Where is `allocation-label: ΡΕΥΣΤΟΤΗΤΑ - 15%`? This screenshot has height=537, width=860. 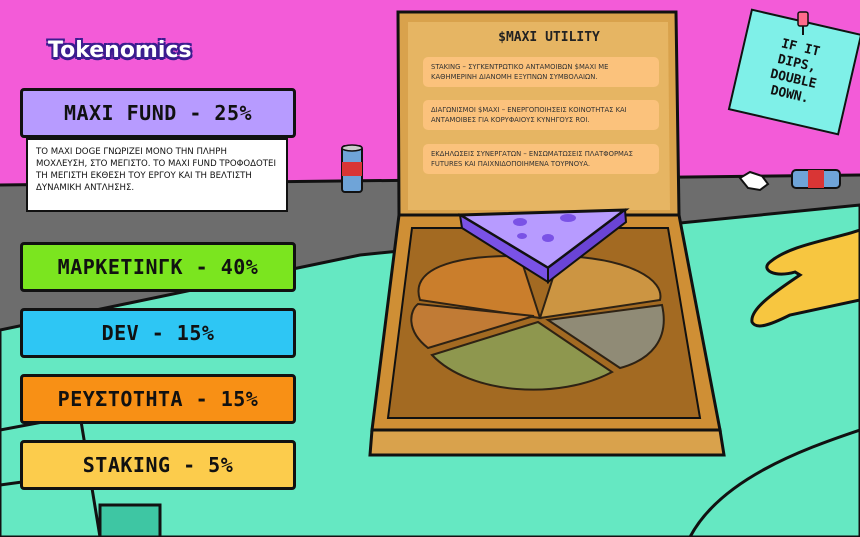 allocation-label: ΡΕΥΣΤΟΤΗΤΑ - 15% is located at coordinates (158, 399).